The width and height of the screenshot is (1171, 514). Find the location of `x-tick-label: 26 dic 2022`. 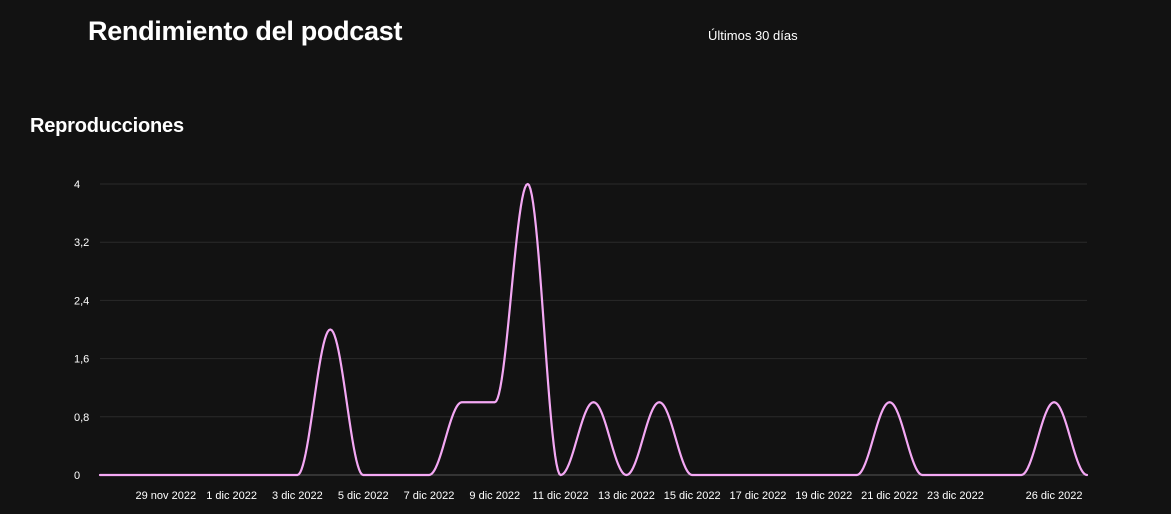

x-tick-label: 26 dic 2022 is located at coordinates (1054, 496).